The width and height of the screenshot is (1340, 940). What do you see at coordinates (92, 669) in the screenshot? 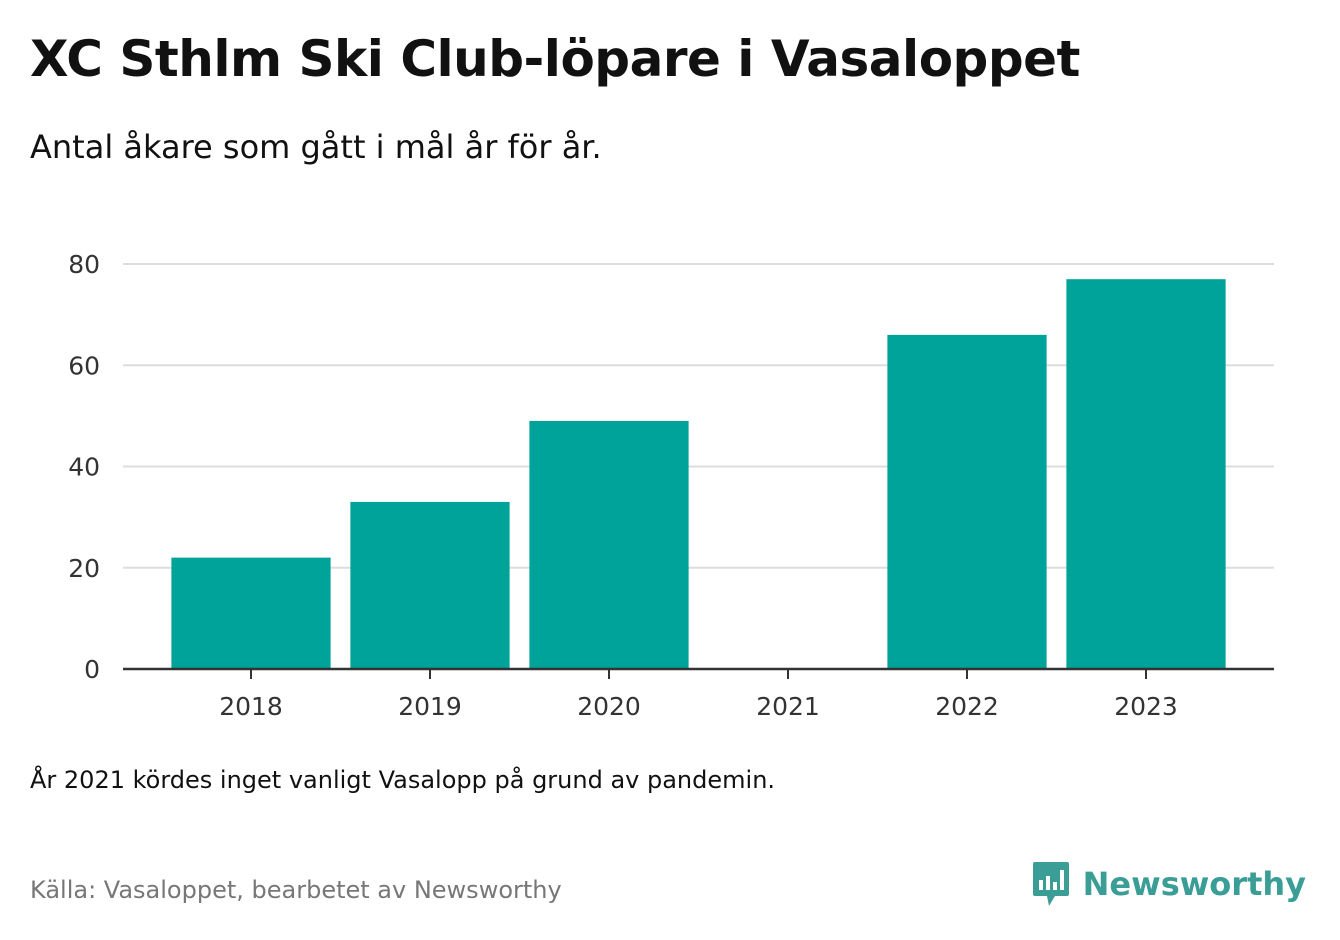
I see `y-tick-label: 0` at bounding box center [92, 669].